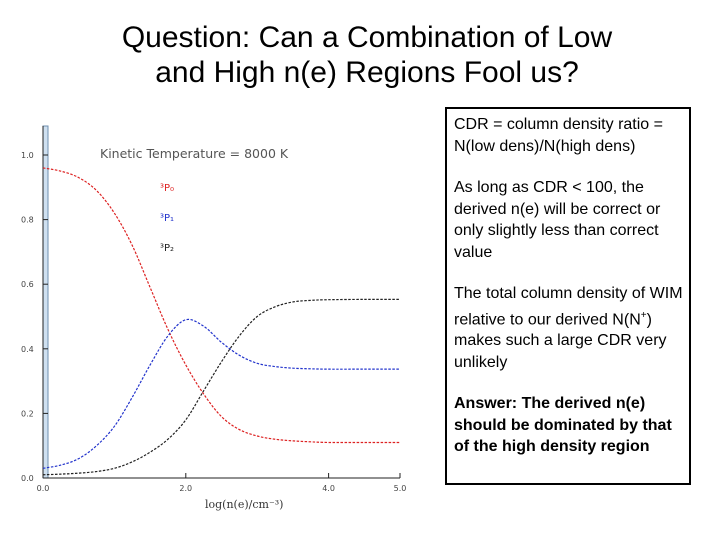 The width and height of the screenshot is (720, 540). Describe the element at coordinates (167, 218) in the screenshot. I see `legend-3P1: ³P₁` at that location.